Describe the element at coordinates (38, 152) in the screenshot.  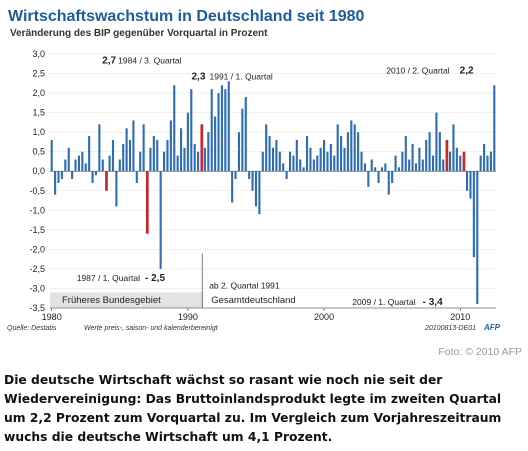
I see `y-tick-label: 0,5` at that location.